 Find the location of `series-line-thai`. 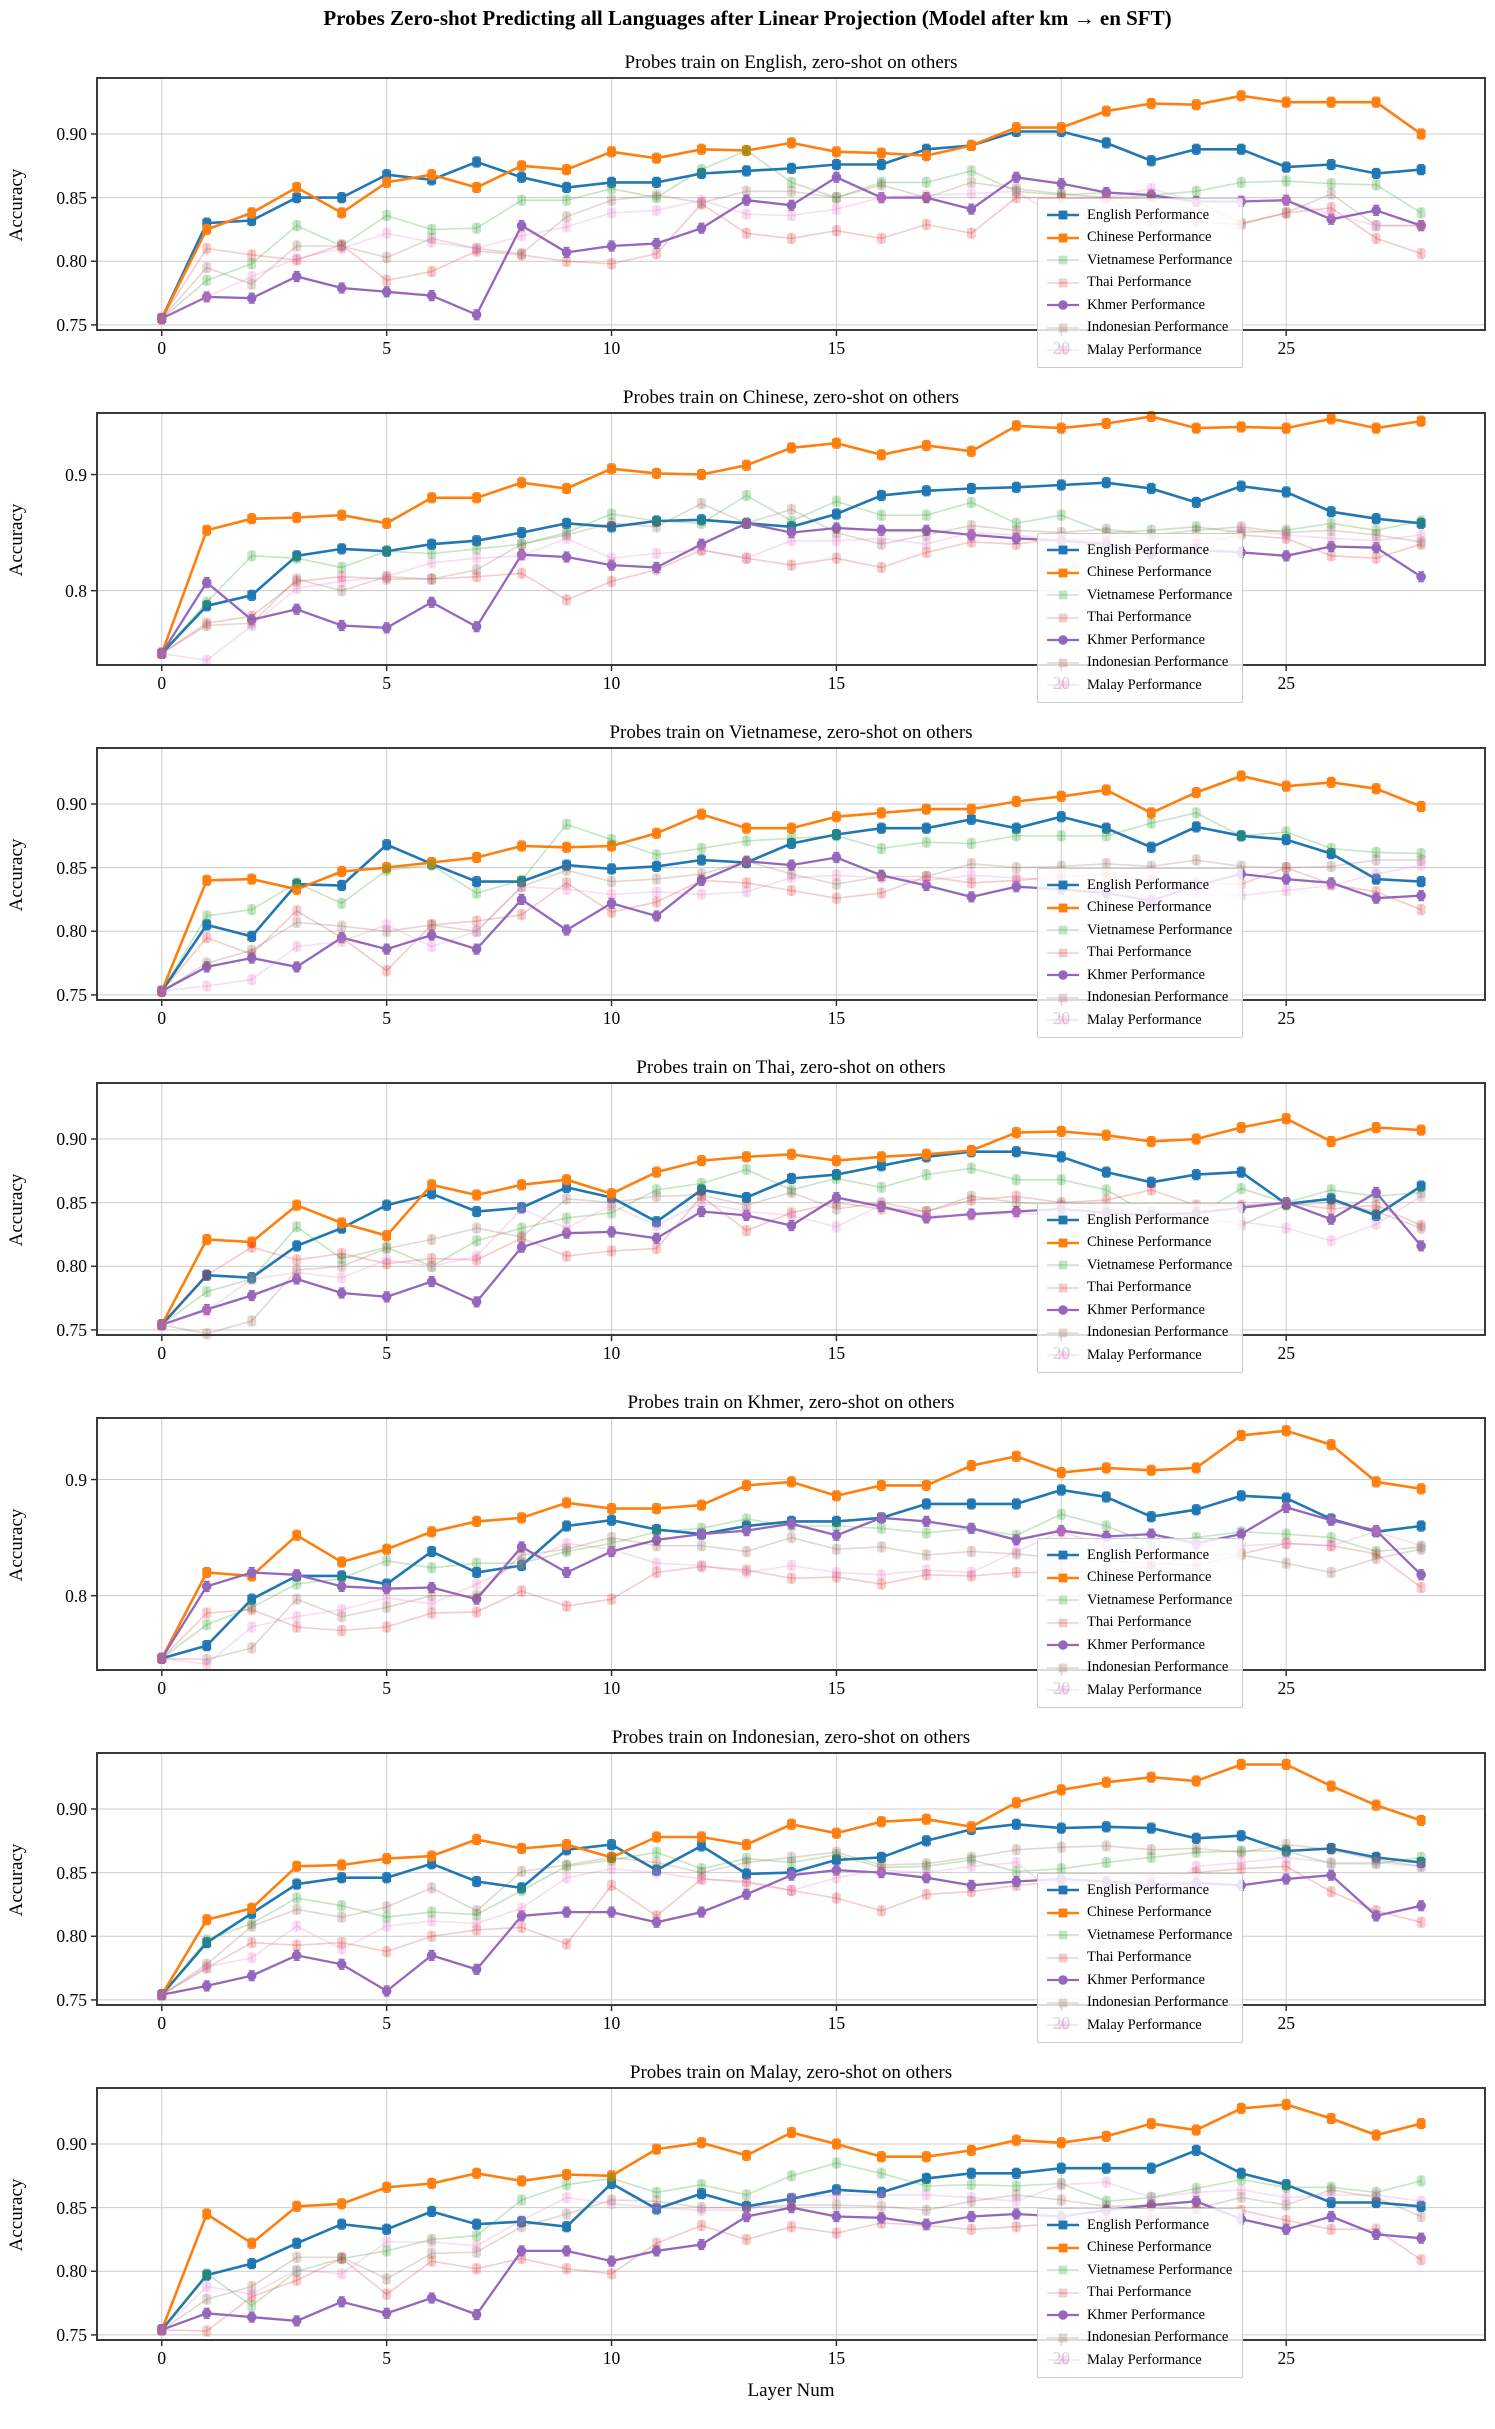

series-line-thai is located at coordinates (791, 1930).